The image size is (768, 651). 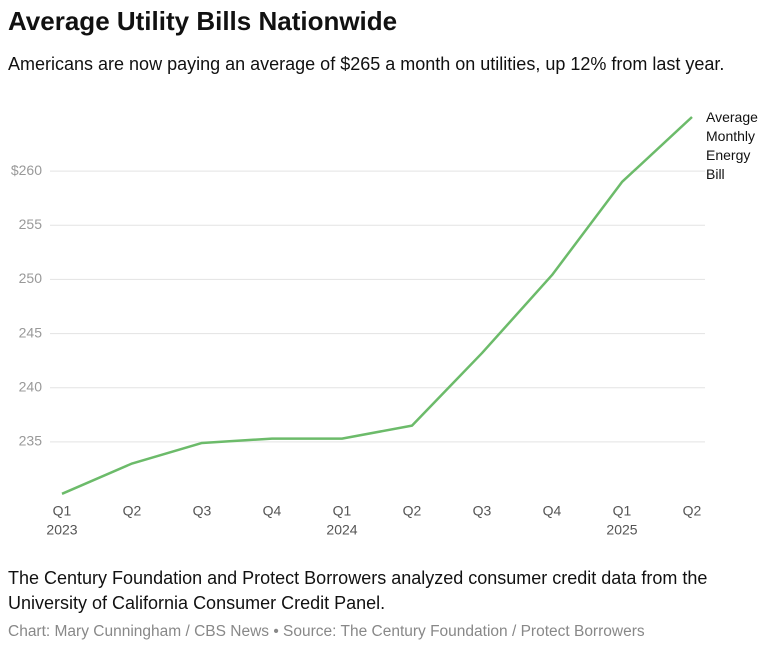 What do you see at coordinates (31, 332) in the screenshot?
I see `y-tick-label: 245` at bounding box center [31, 332].